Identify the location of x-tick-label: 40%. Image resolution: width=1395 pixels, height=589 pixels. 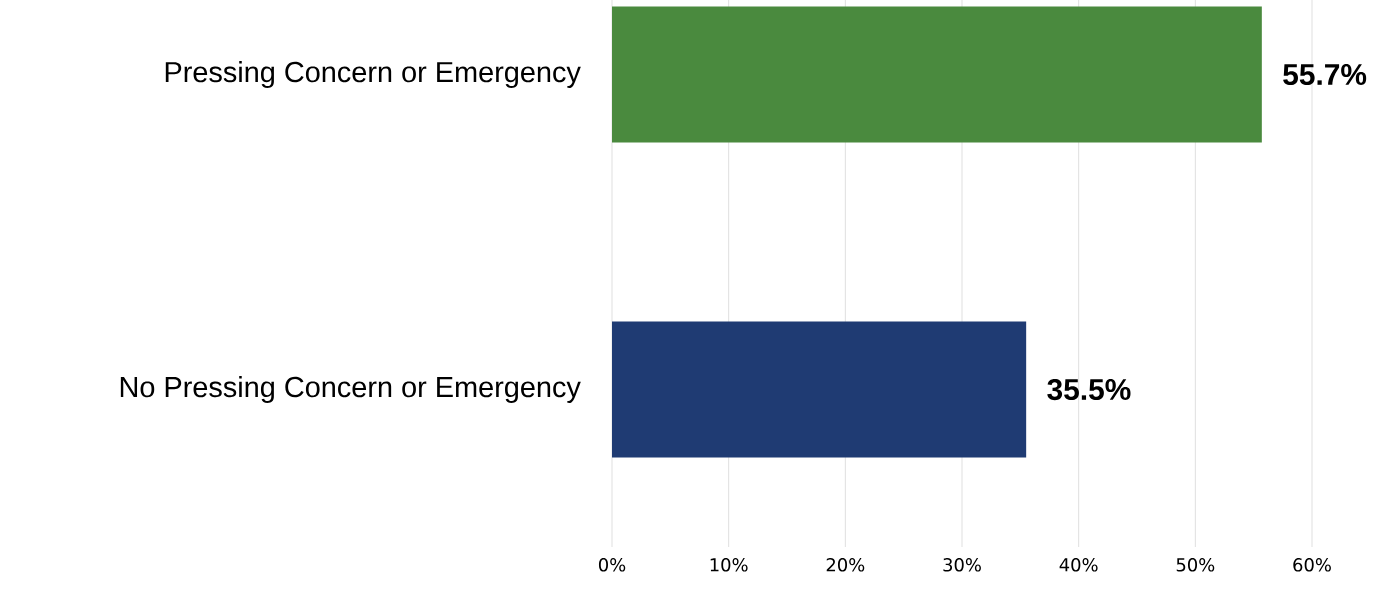
(1078, 565).